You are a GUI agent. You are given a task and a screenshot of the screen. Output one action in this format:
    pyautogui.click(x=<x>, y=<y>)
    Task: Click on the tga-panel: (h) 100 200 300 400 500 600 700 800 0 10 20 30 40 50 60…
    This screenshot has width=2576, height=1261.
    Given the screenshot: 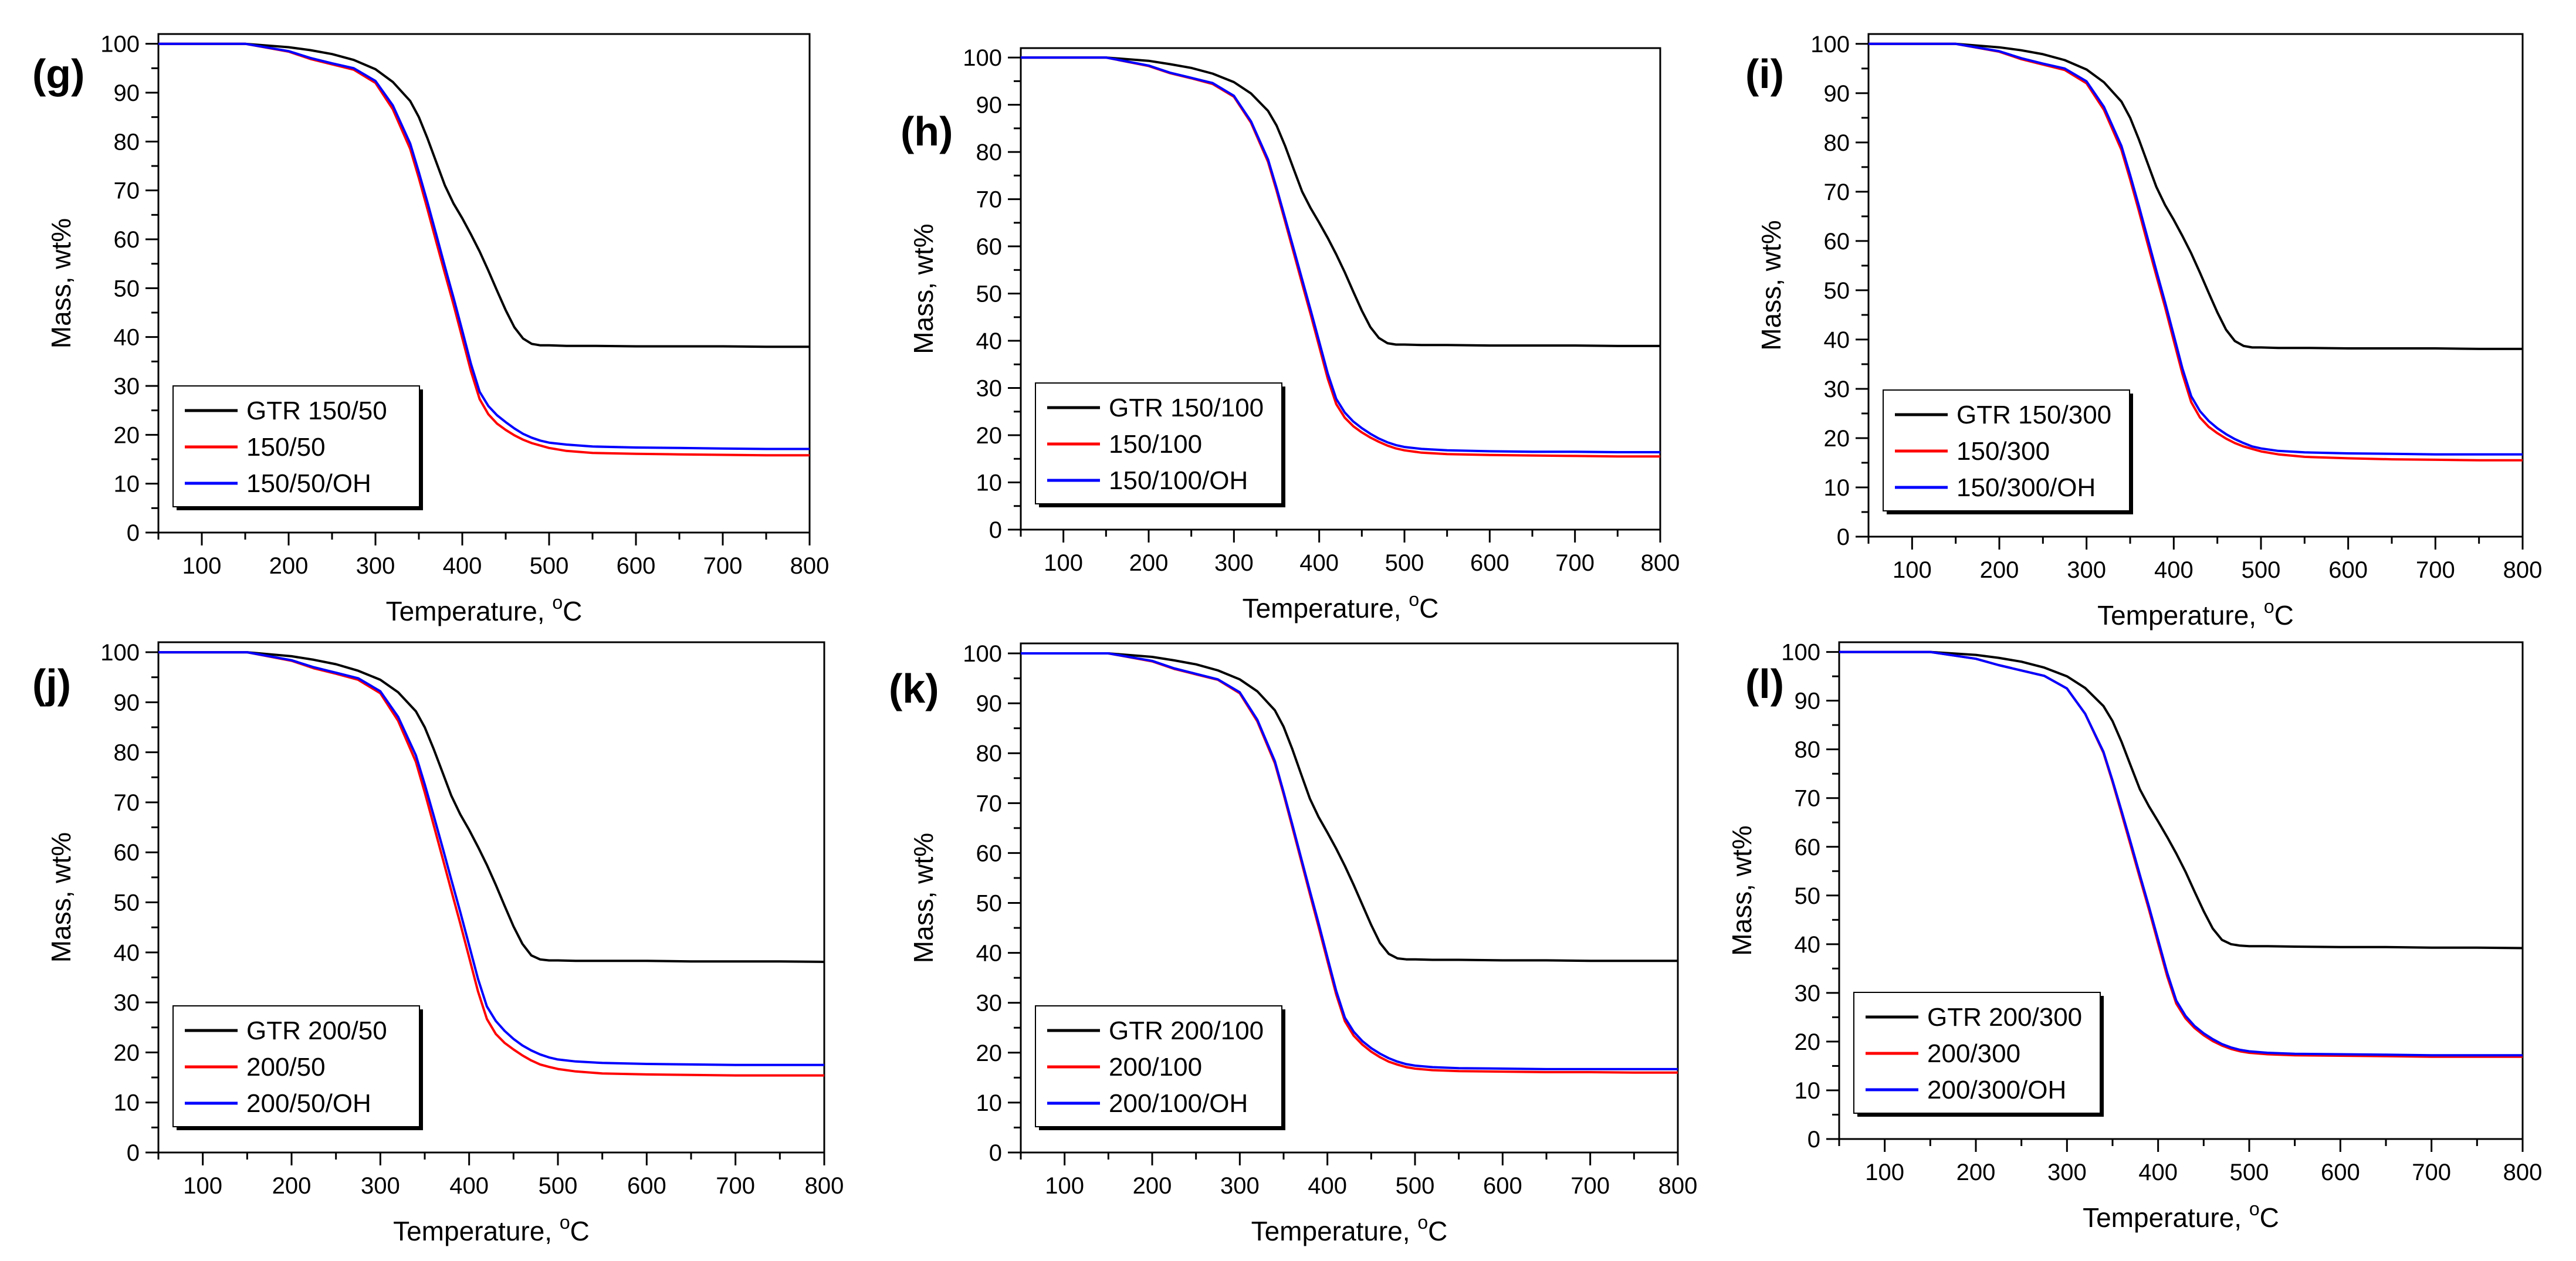 What is the action you would take?
    pyautogui.click(x=1290, y=334)
    